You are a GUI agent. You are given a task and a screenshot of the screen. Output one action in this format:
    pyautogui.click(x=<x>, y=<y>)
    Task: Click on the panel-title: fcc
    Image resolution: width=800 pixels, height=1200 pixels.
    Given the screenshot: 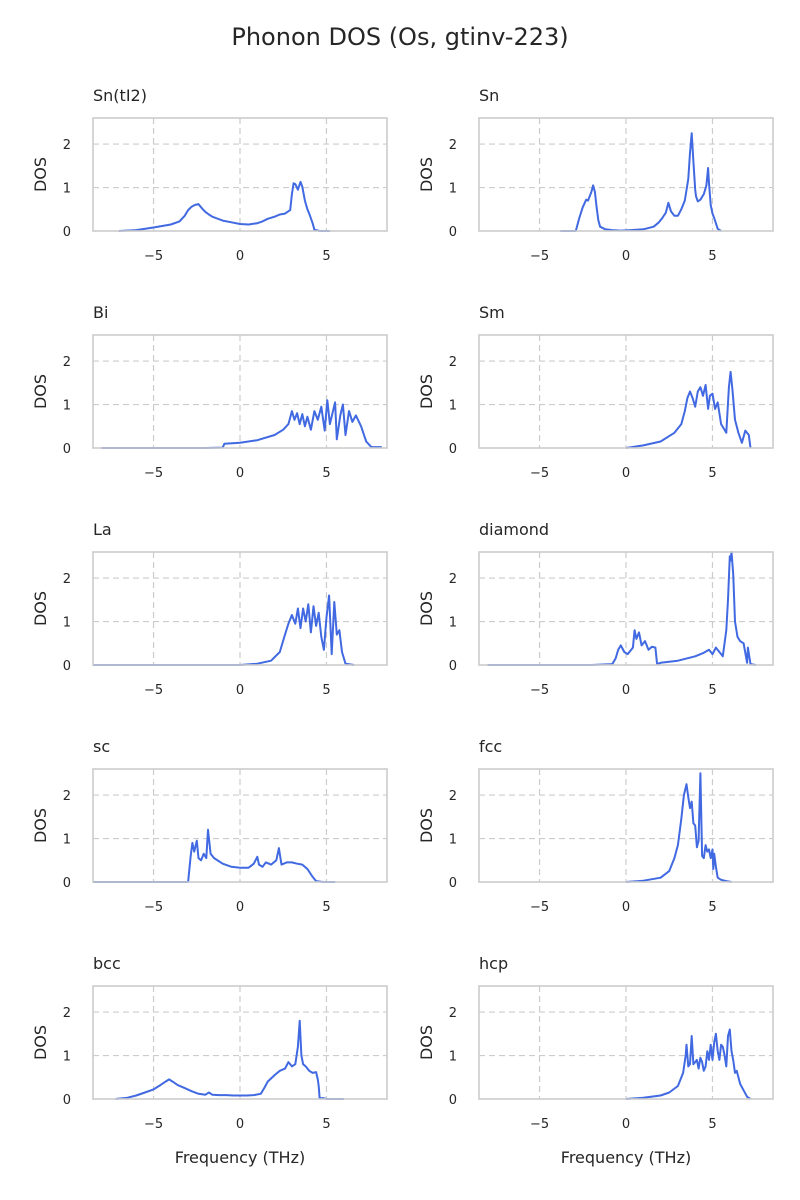 What is the action you would take?
    pyautogui.click(x=490, y=746)
    